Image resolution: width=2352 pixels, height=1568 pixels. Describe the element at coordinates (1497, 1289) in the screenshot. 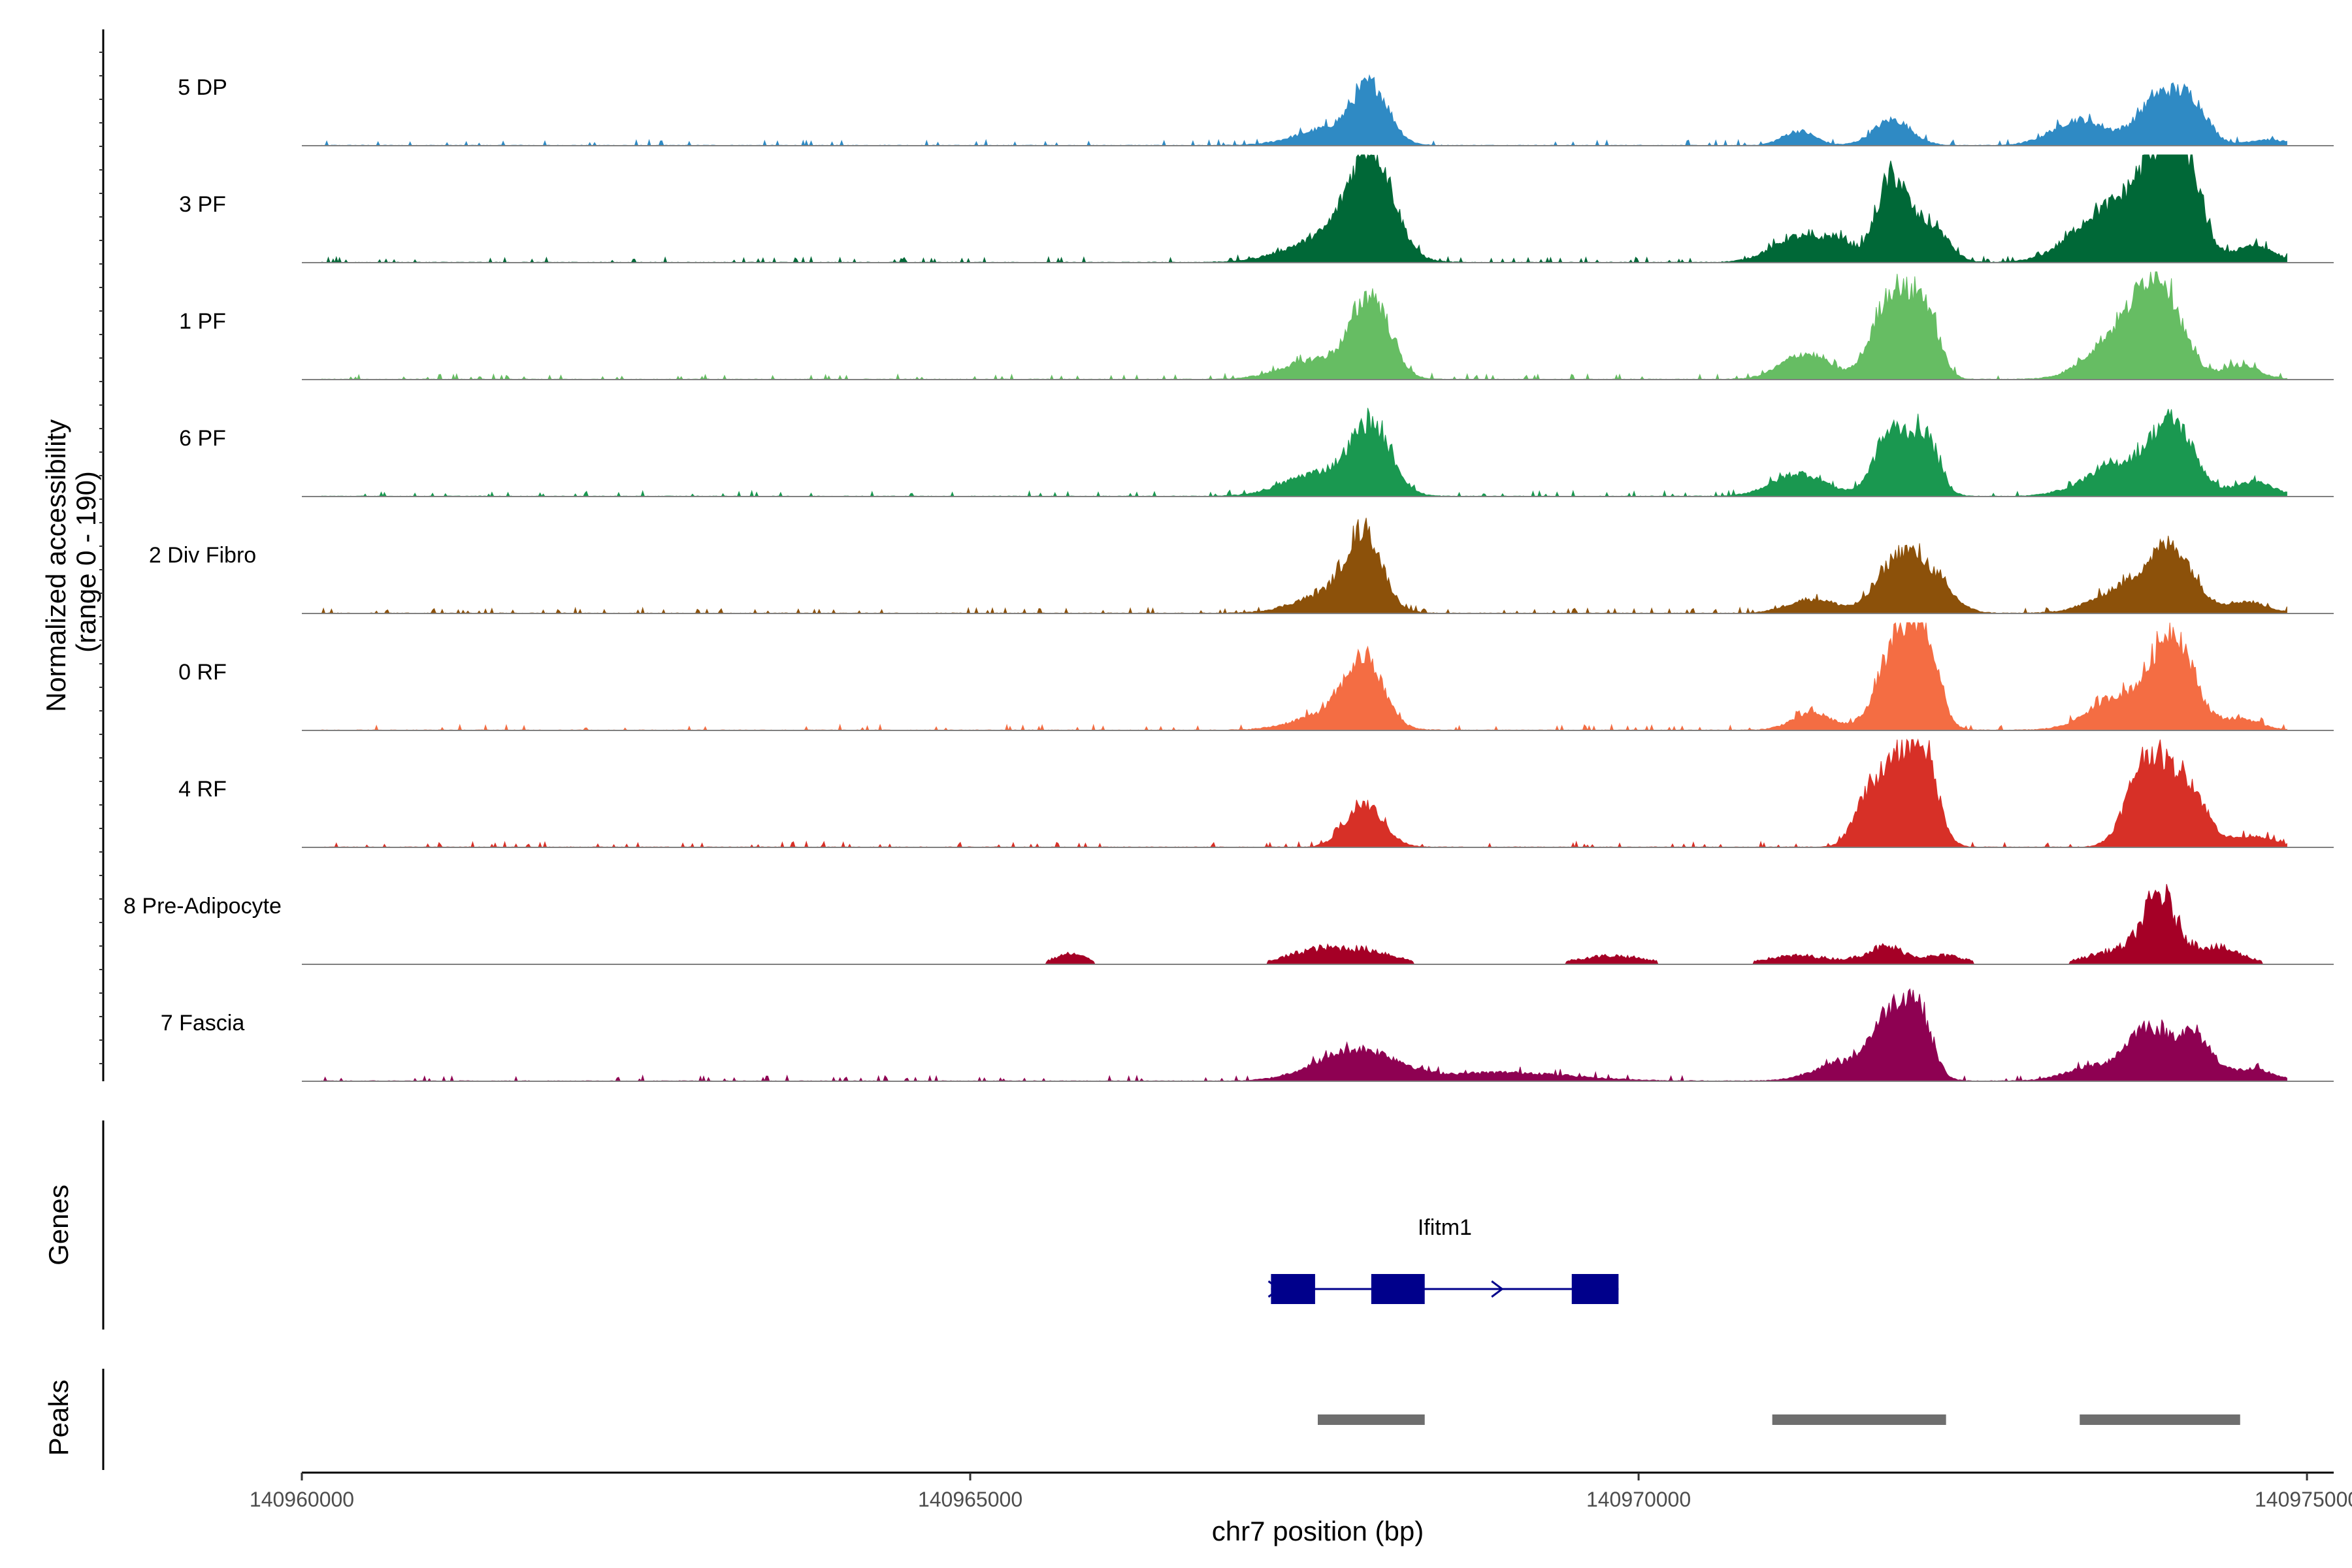

I see `strand-arrow` at that location.